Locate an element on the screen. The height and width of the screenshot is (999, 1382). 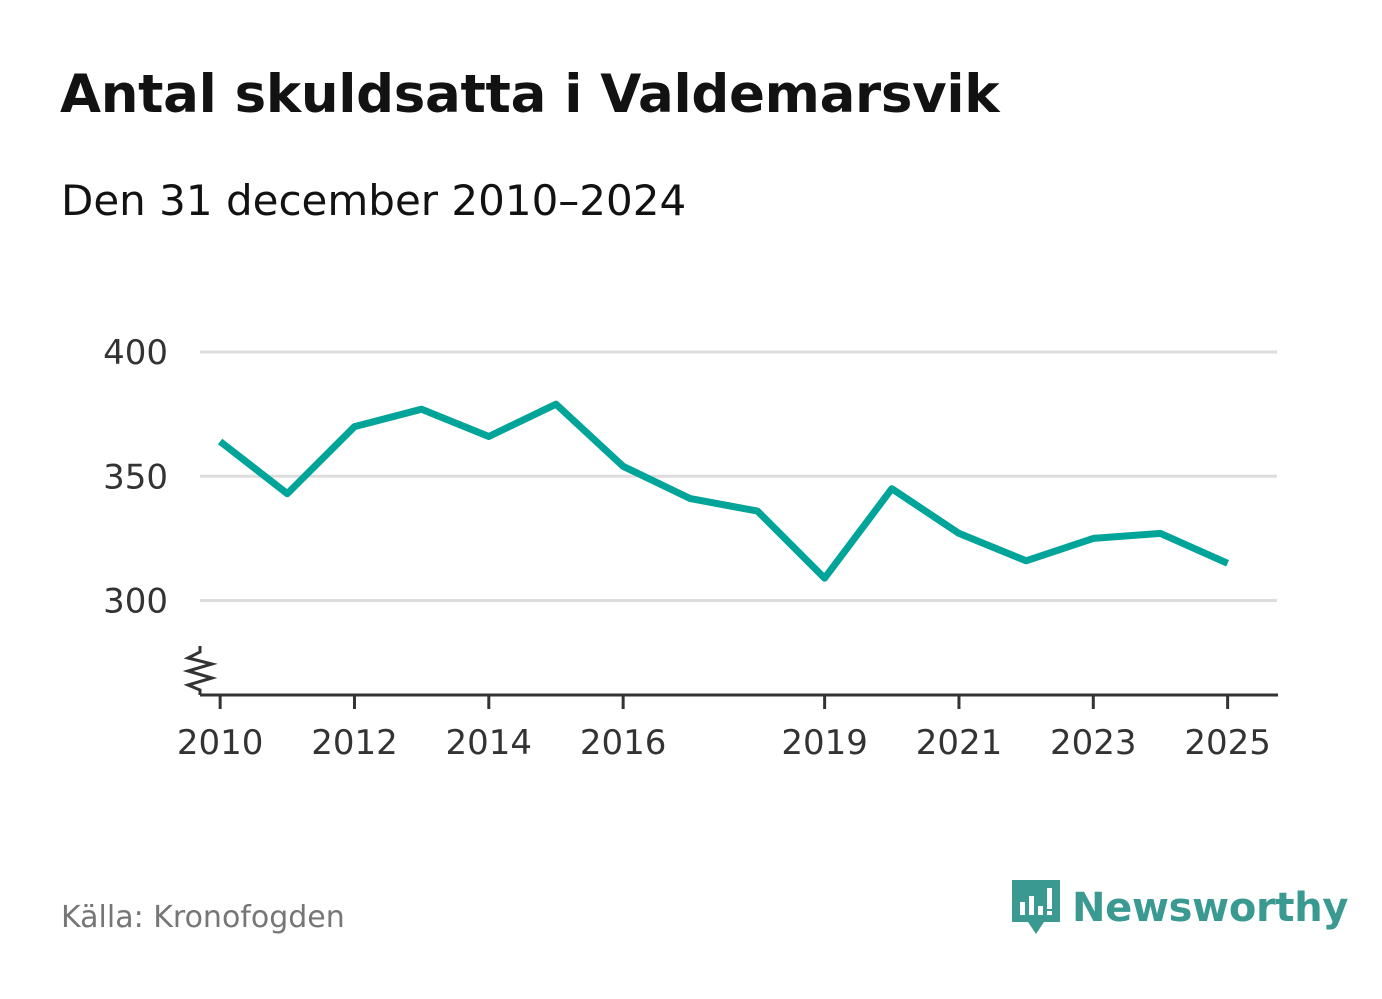
series-layer is located at coordinates (723, 491).